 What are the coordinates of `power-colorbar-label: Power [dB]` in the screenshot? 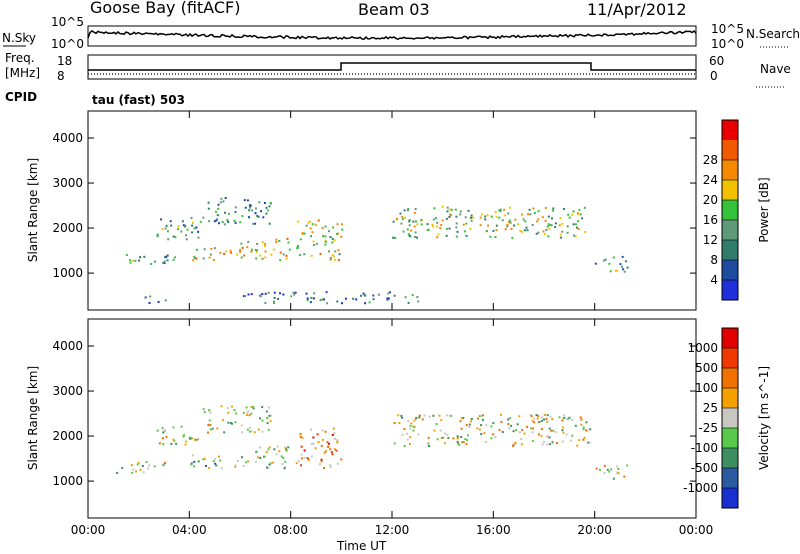 It's located at (764, 209).